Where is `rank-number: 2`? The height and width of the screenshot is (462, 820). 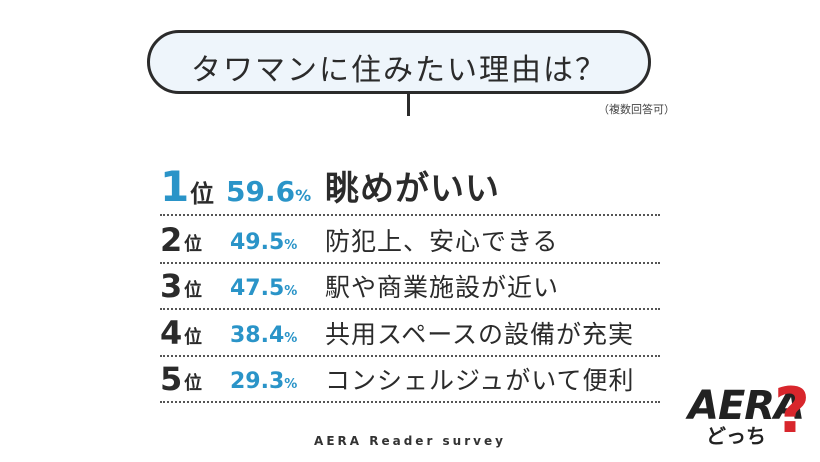 rank-number: 2 is located at coordinates (171, 240).